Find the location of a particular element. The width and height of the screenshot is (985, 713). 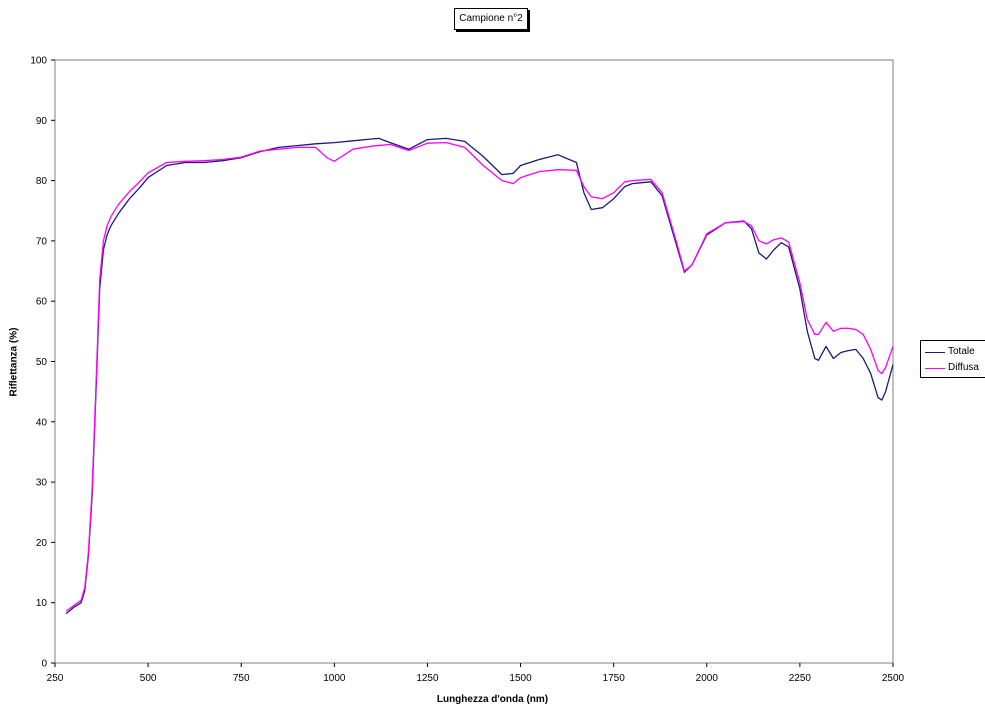

y-tick-label: 20 is located at coordinates (42, 543).